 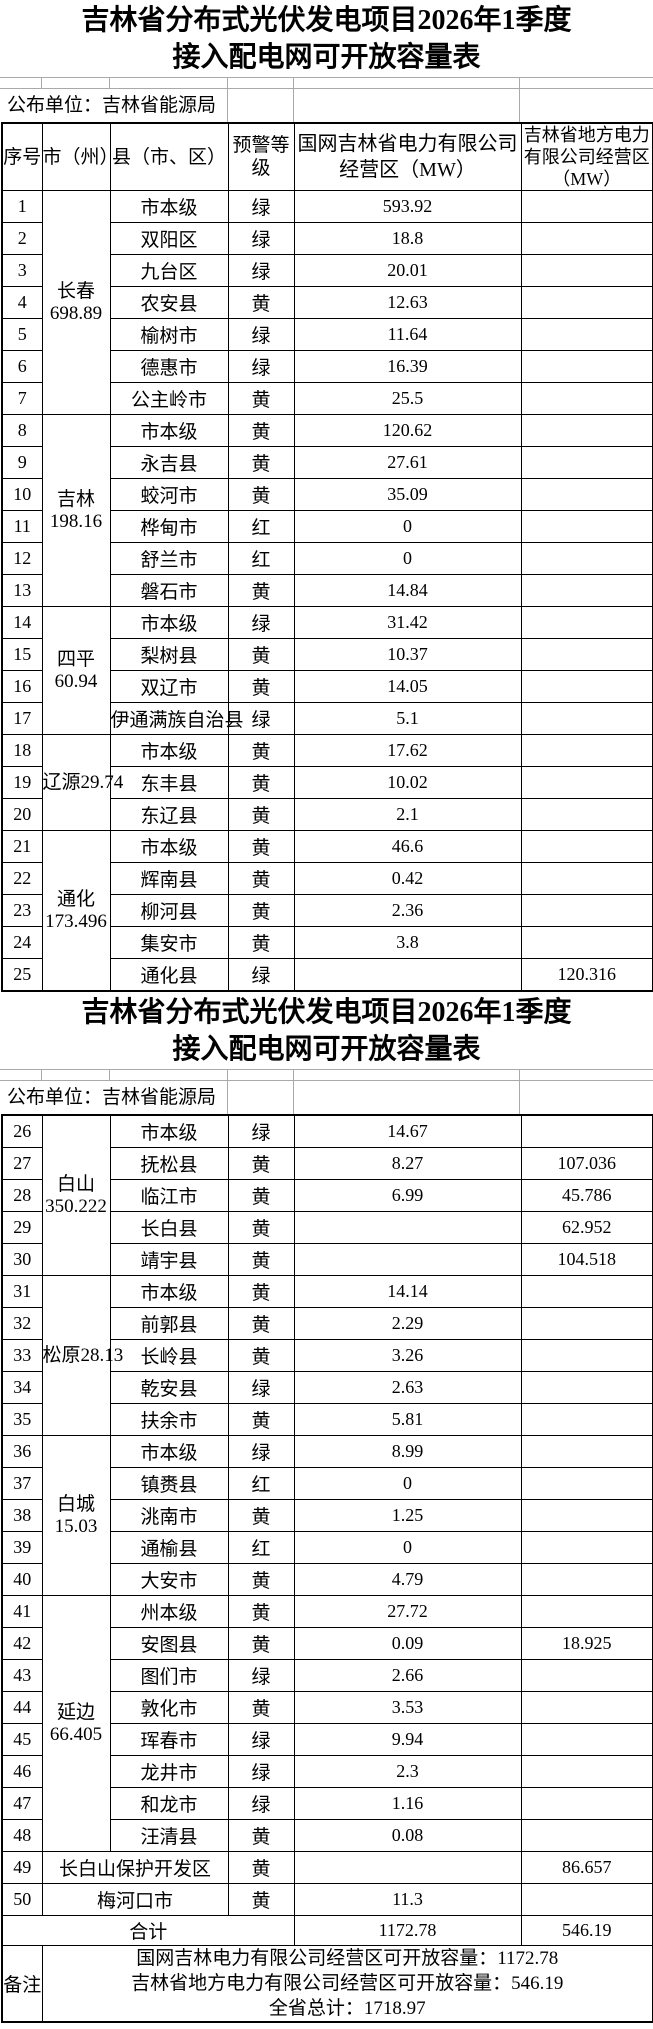 I want to click on publisher-label: 公布单位：吉林省能源局, so click(x=112, y=105).